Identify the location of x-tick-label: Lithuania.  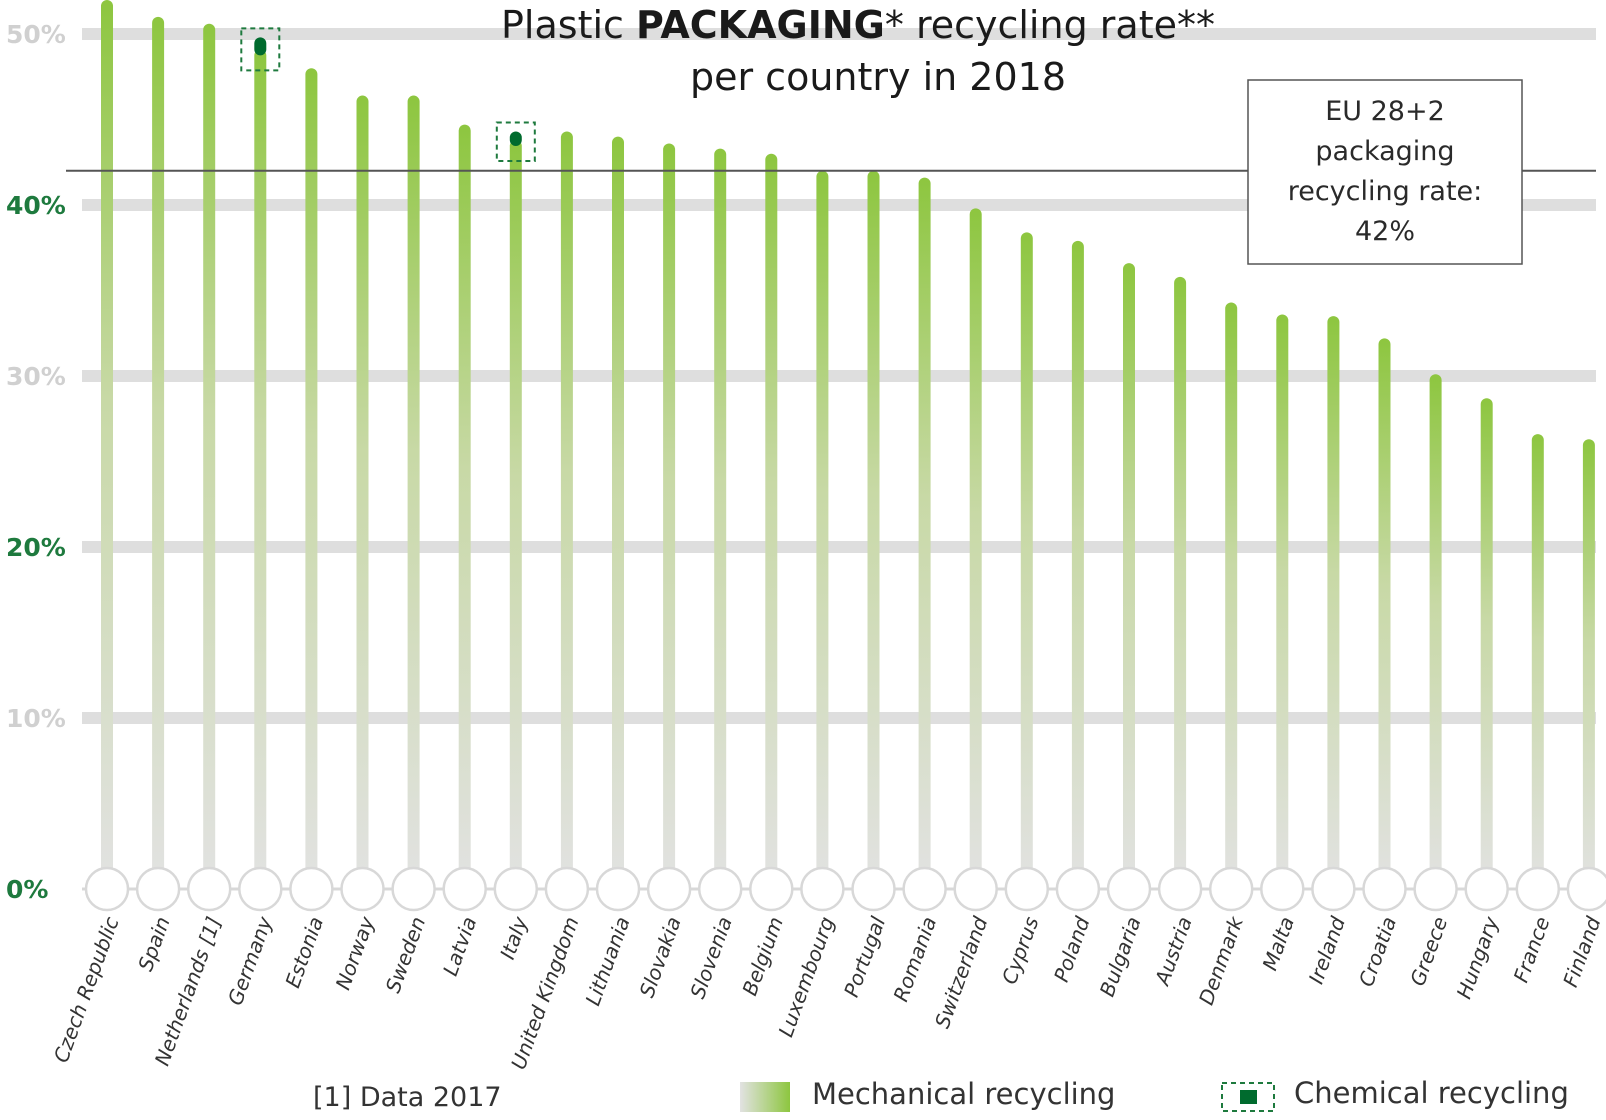
(607, 961).